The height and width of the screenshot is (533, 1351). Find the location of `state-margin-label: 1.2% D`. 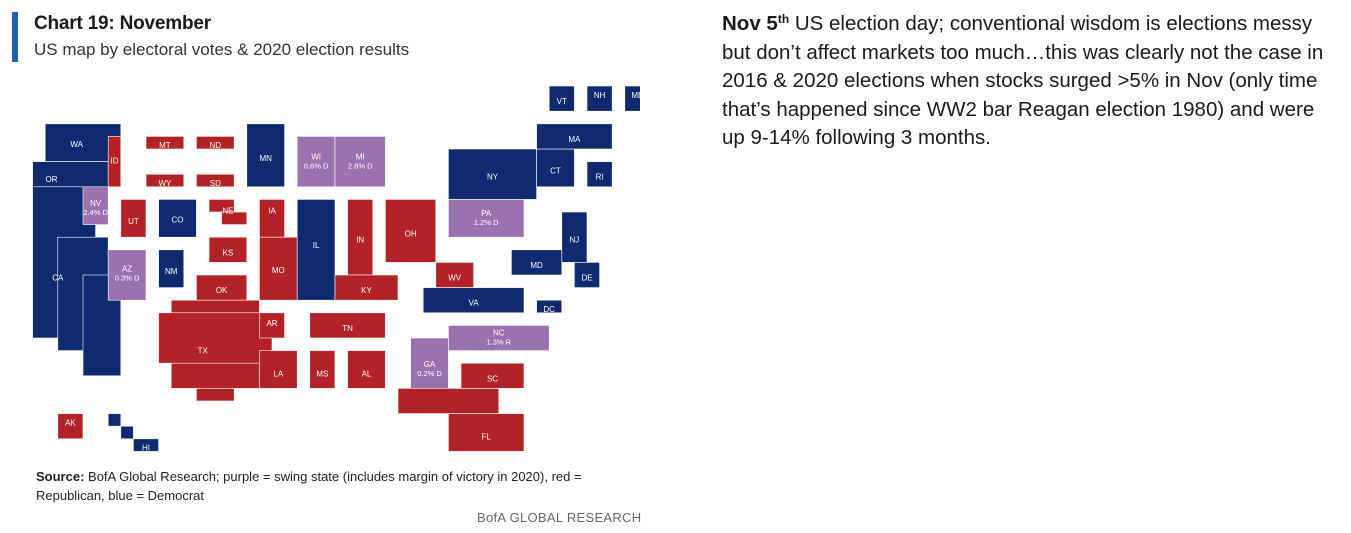

state-margin-label: 1.2% D is located at coordinates (486, 222).